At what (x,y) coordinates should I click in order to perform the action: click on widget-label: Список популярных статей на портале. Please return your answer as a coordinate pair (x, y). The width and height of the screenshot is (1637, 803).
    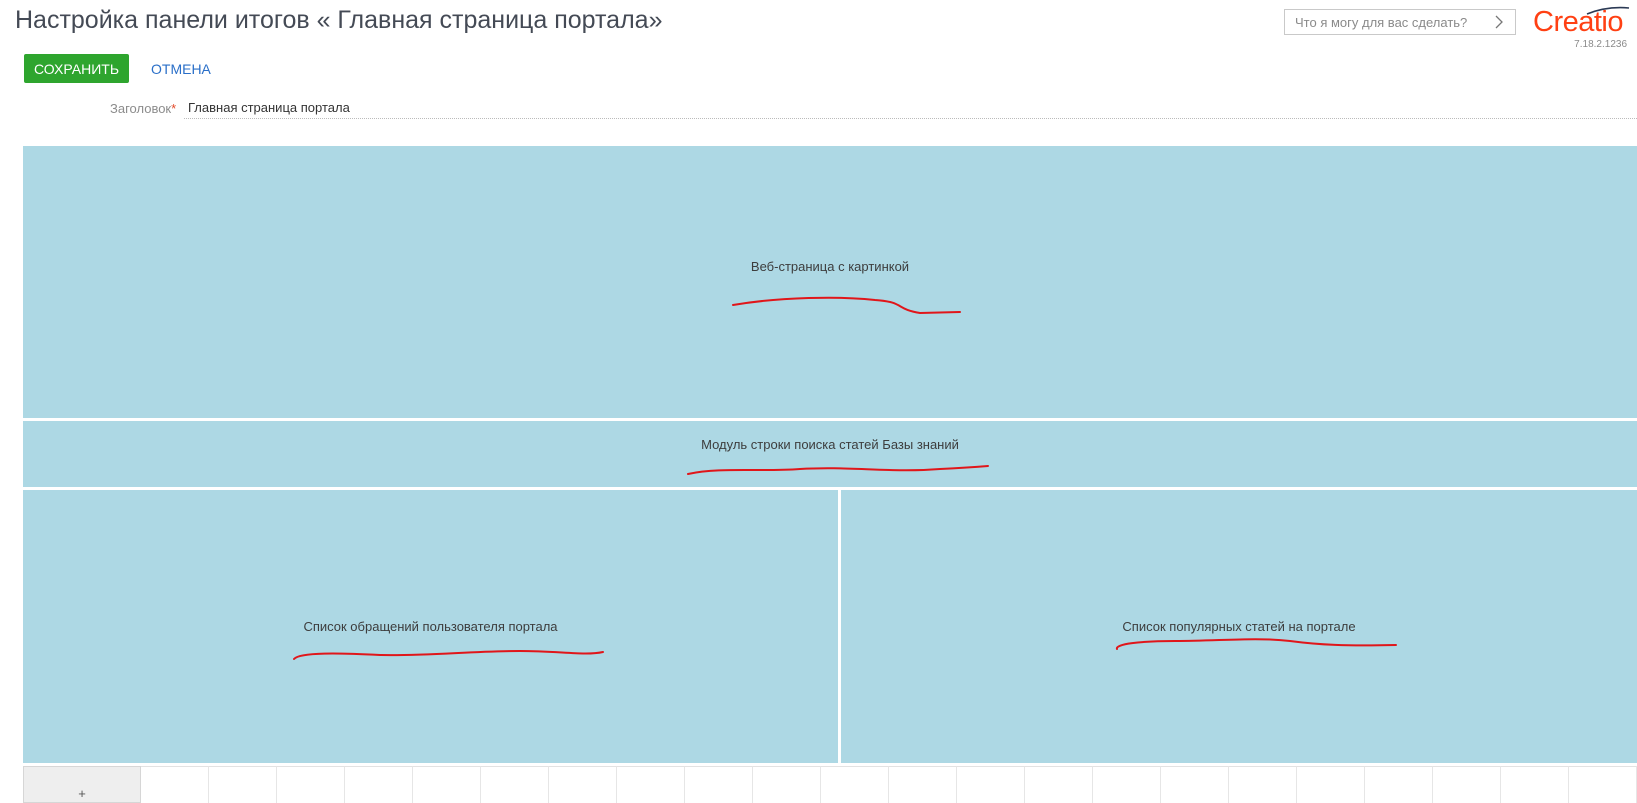
    Looking at the image, I should click on (1239, 626).